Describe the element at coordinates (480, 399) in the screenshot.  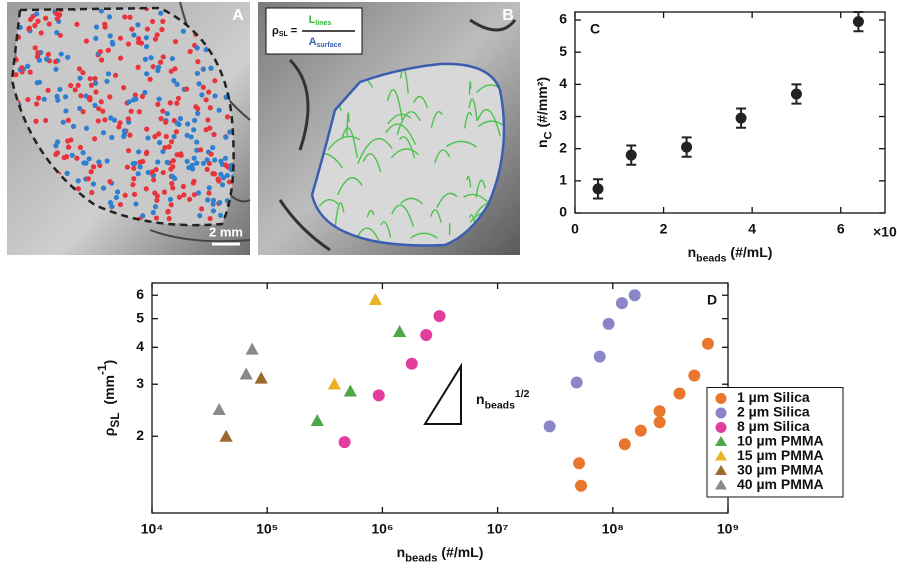
I see `label-part: n` at that location.